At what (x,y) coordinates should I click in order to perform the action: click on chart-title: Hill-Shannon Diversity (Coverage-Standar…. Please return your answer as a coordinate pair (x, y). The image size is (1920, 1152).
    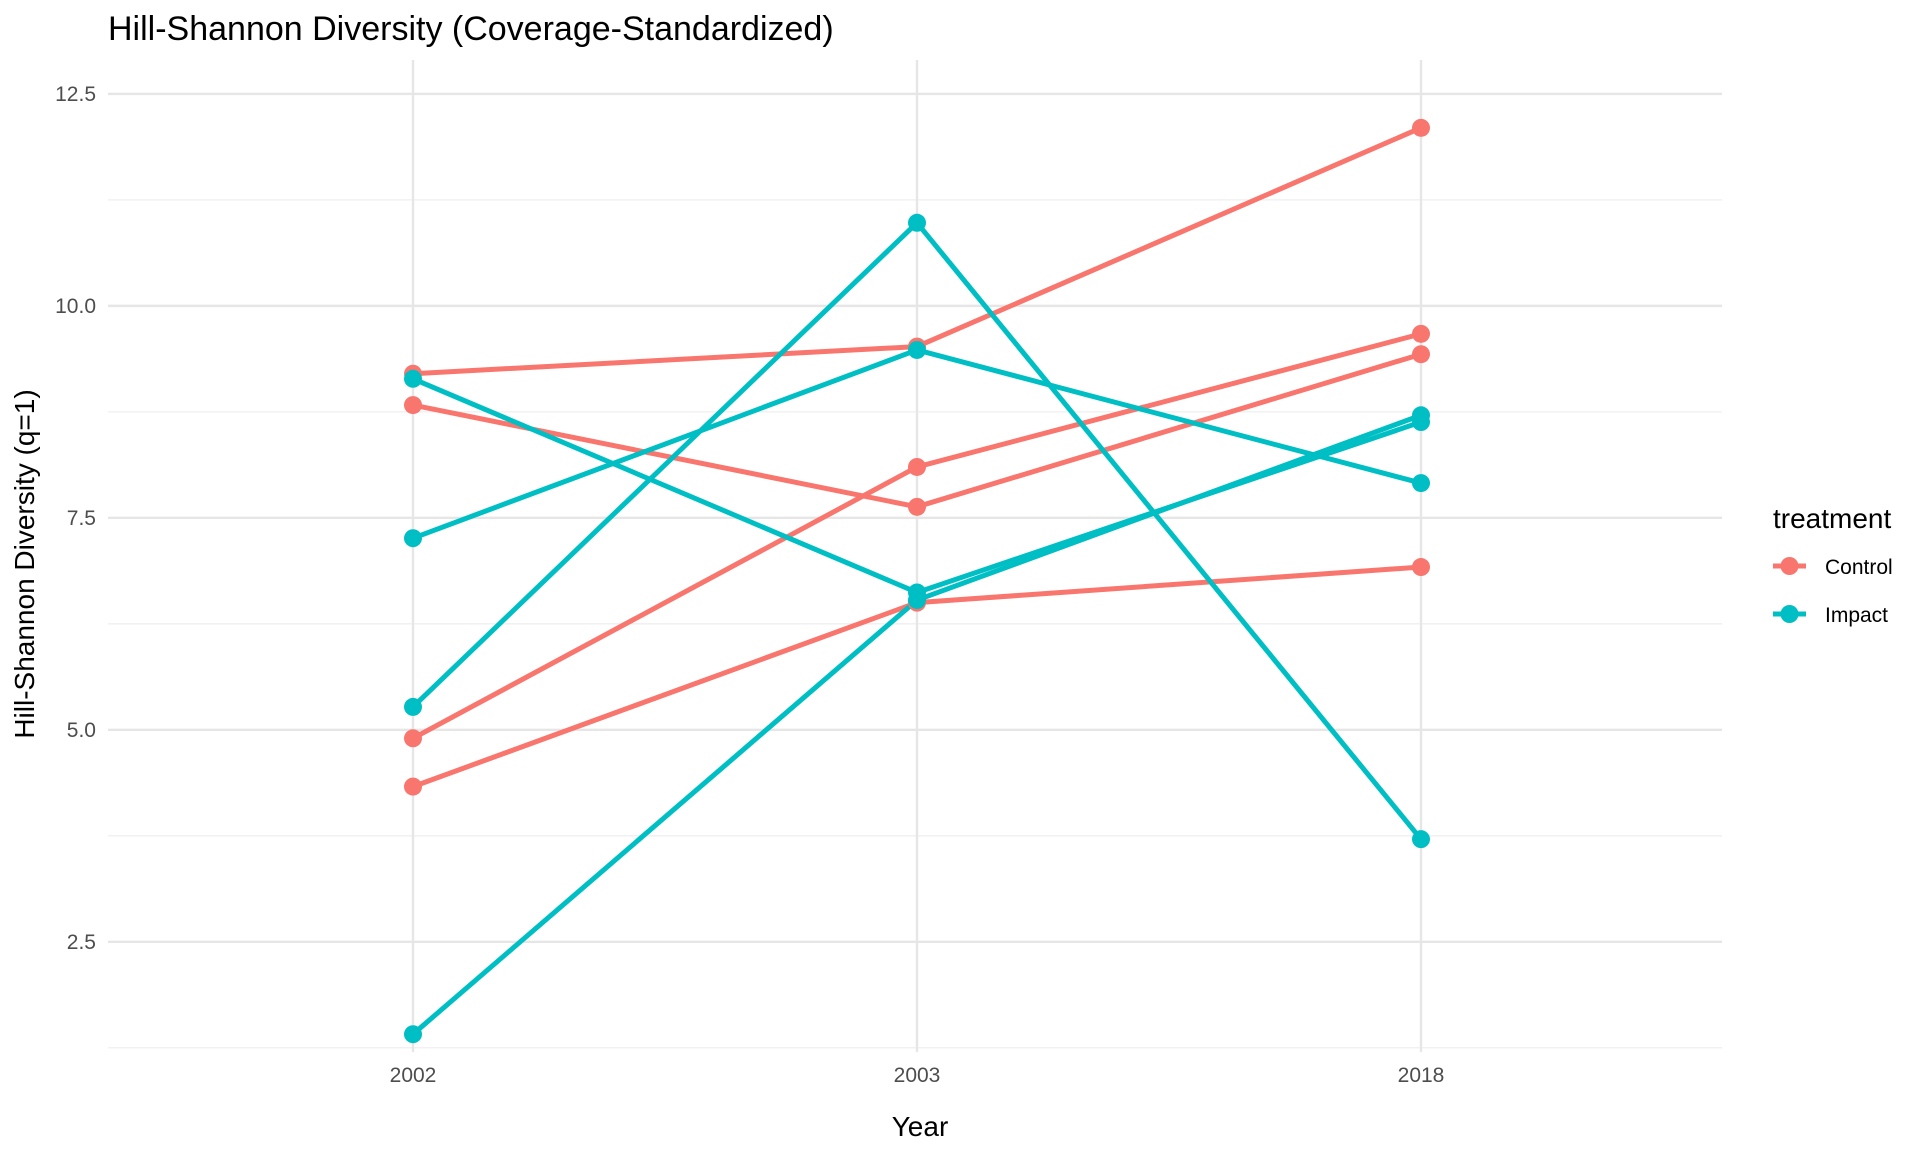
    Looking at the image, I should click on (471, 29).